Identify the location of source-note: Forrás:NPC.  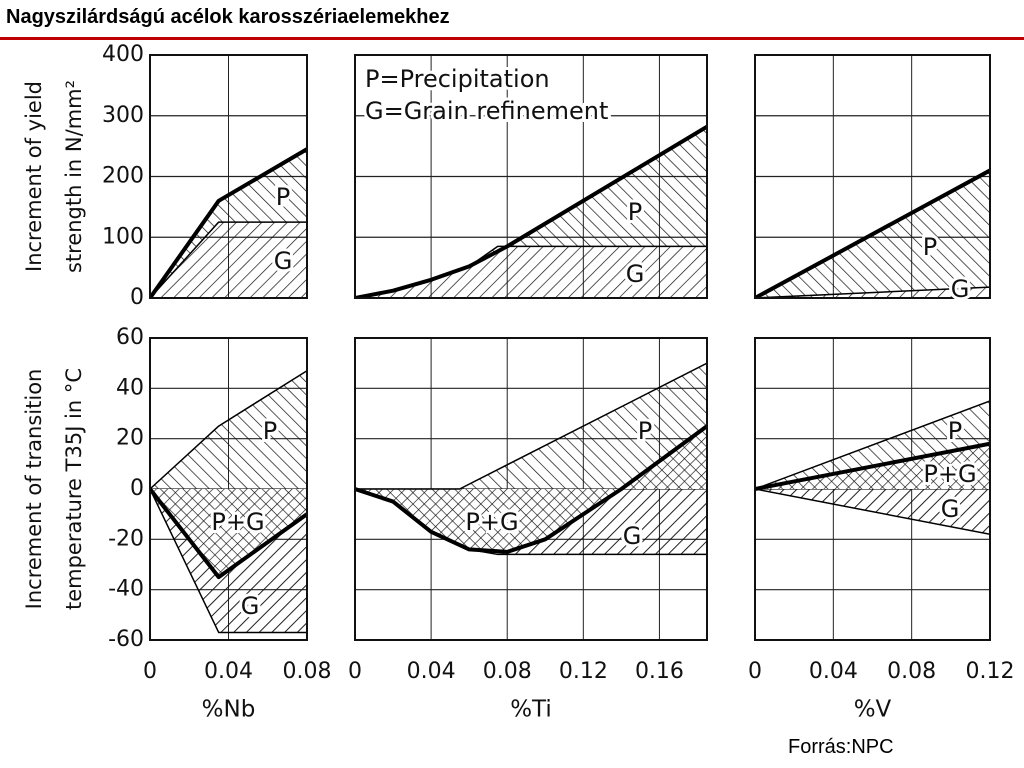
(841, 747).